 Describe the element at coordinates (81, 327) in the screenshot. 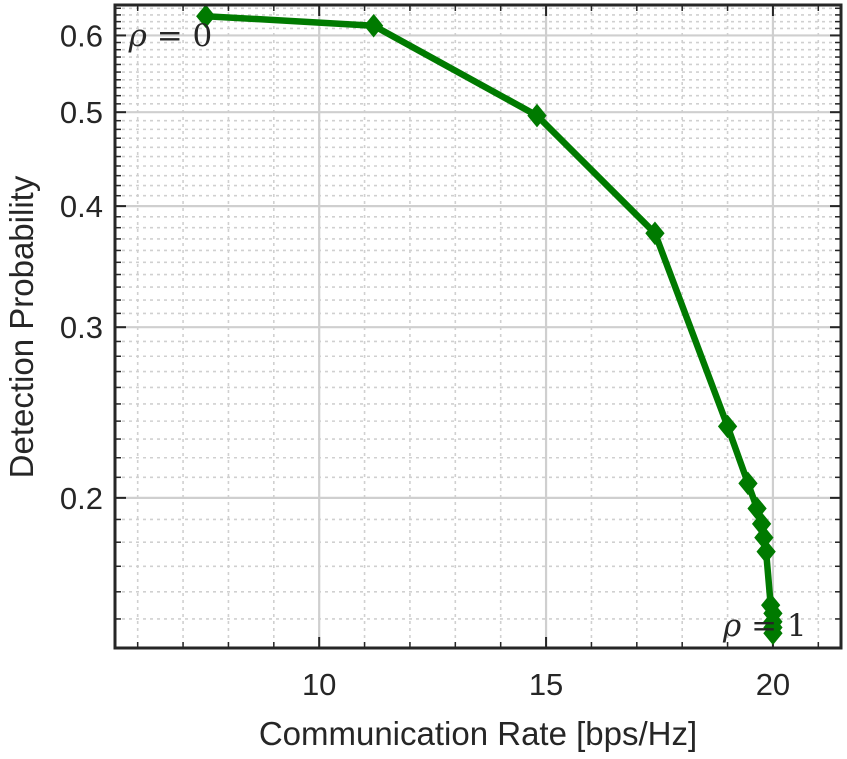

I see `y-tick-label: 0.3` at that location.